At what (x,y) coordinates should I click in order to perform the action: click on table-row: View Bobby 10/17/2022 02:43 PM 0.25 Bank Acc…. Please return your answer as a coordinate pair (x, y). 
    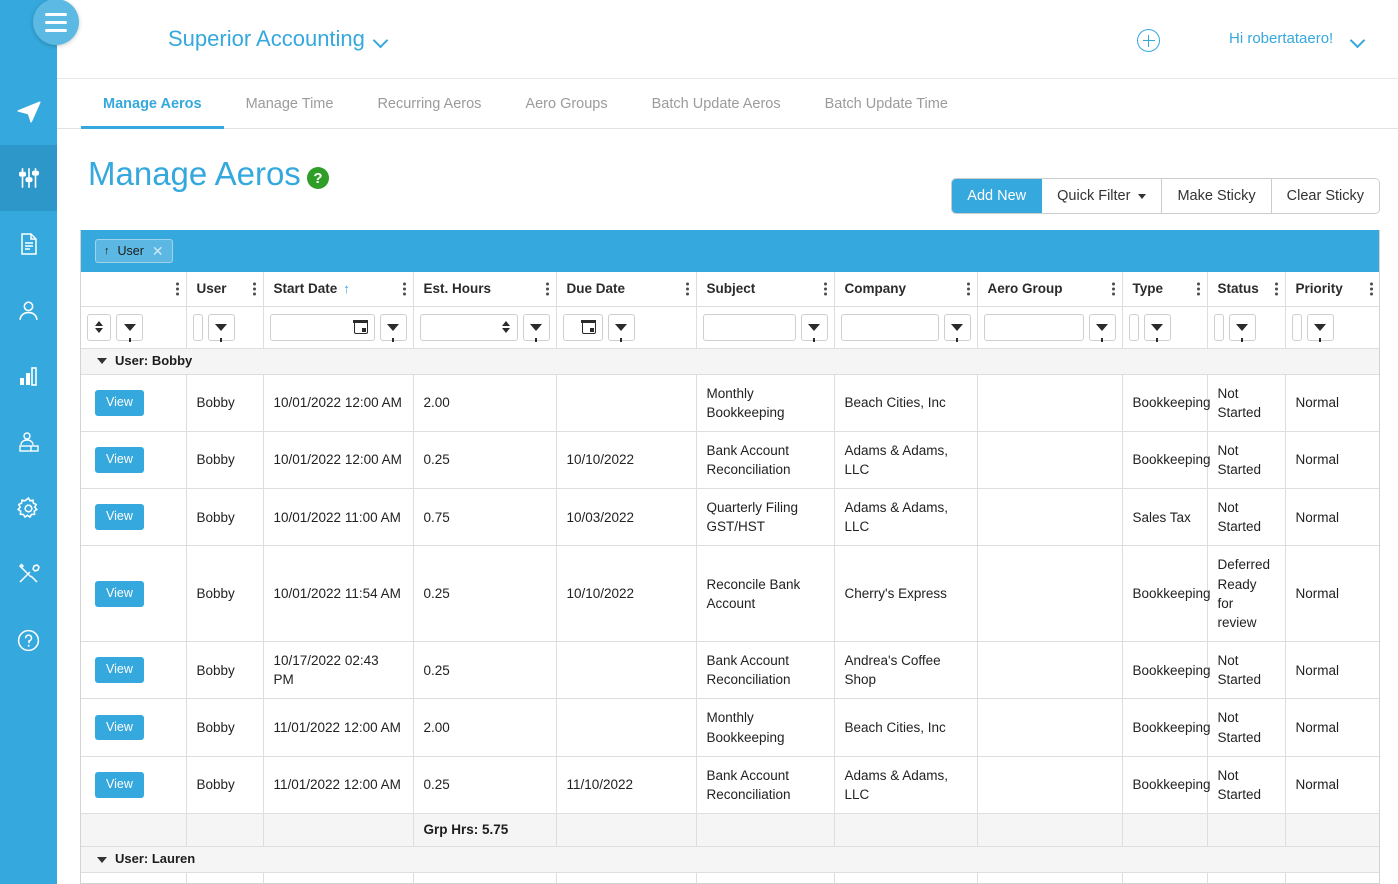
    Looking at the image, I should click on (730, 670).